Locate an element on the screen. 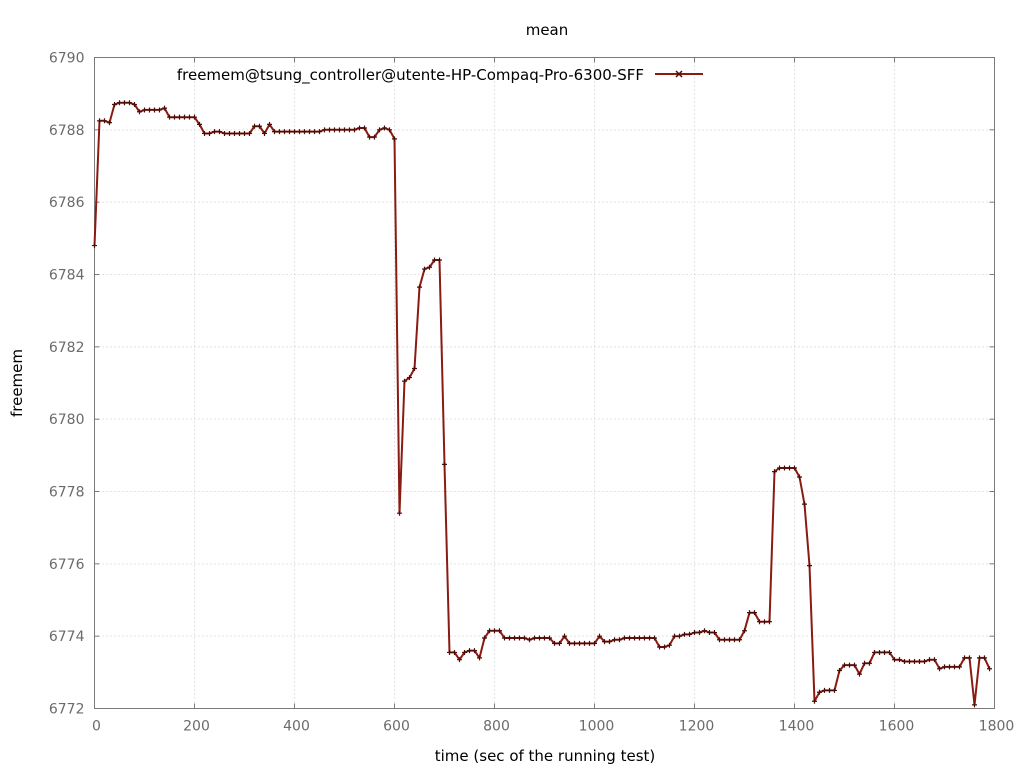 The image size is (1024, 768). legend-marker is located at coordinates (679, 74).